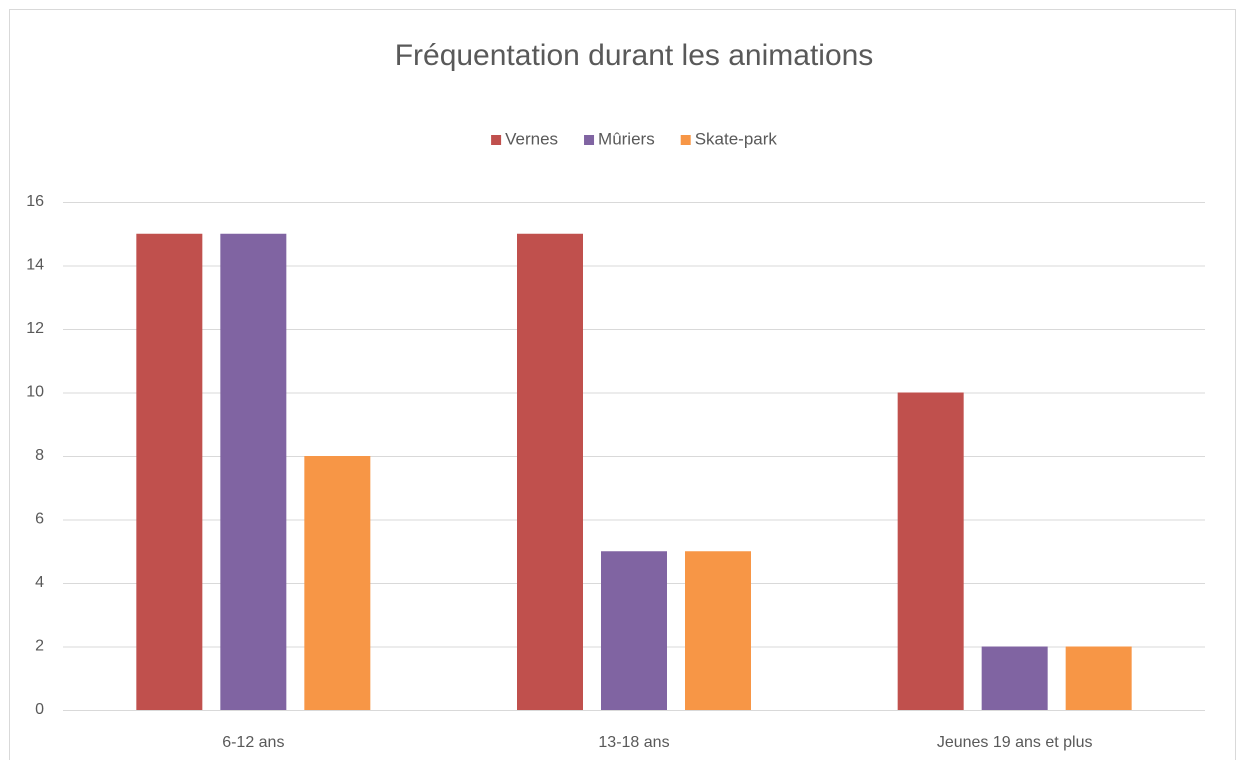  What do you see at coordinates (633, 742) in the screenshot?
I see `x-tick-label: 13-18 ans` at bounding box center [633, 742].